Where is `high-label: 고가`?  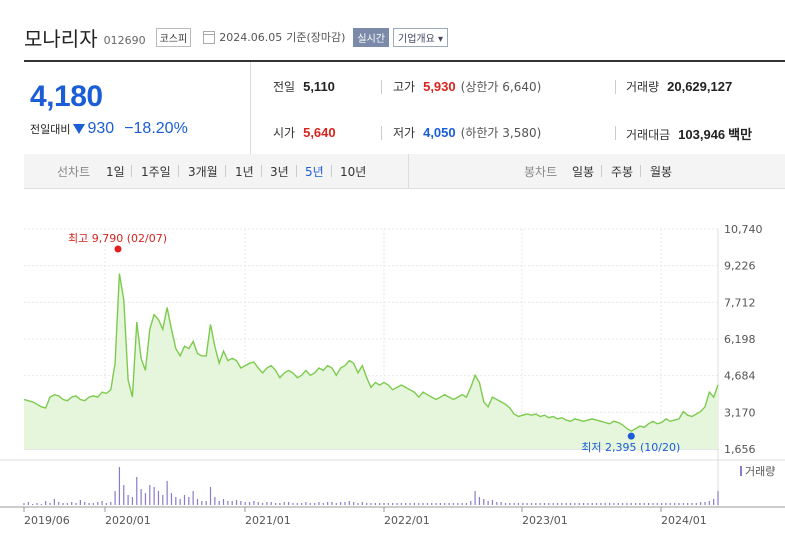 high-label: 고가 is located at coordinates (404, 87).